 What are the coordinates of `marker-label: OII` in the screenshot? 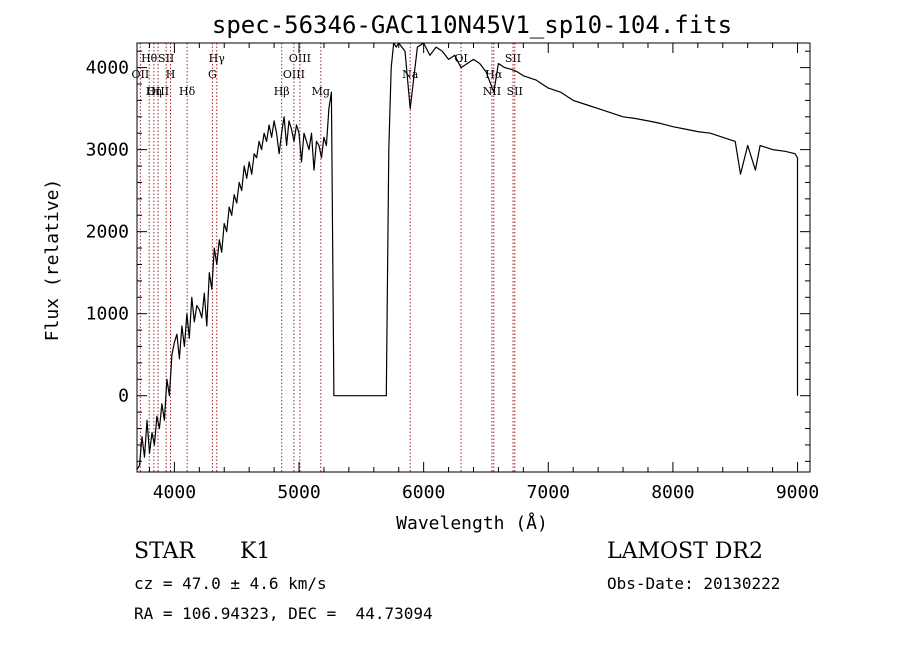 It's located at (141, 74).